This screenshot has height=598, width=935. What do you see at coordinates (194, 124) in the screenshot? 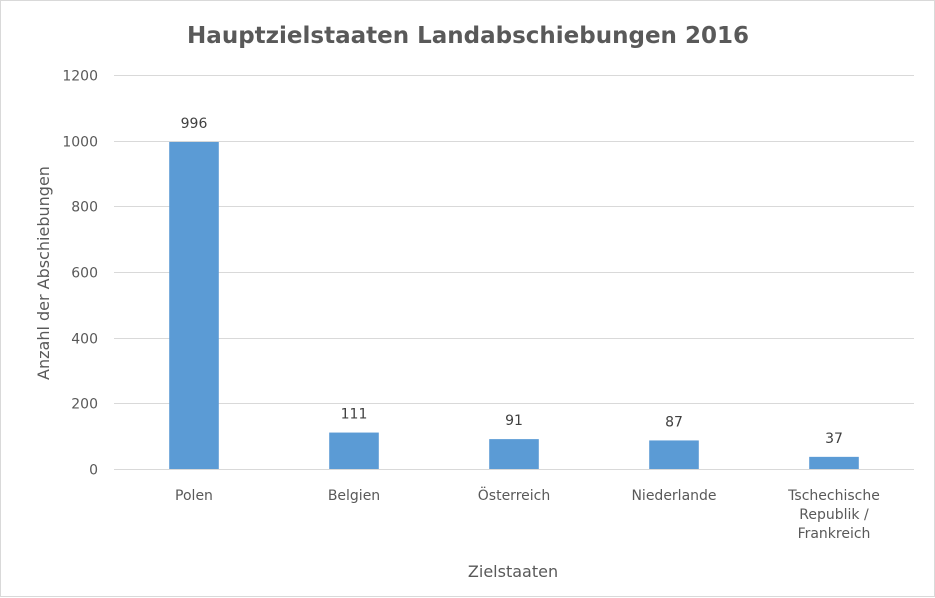
I see `data-label: 996` at bounding box center [194, 124].